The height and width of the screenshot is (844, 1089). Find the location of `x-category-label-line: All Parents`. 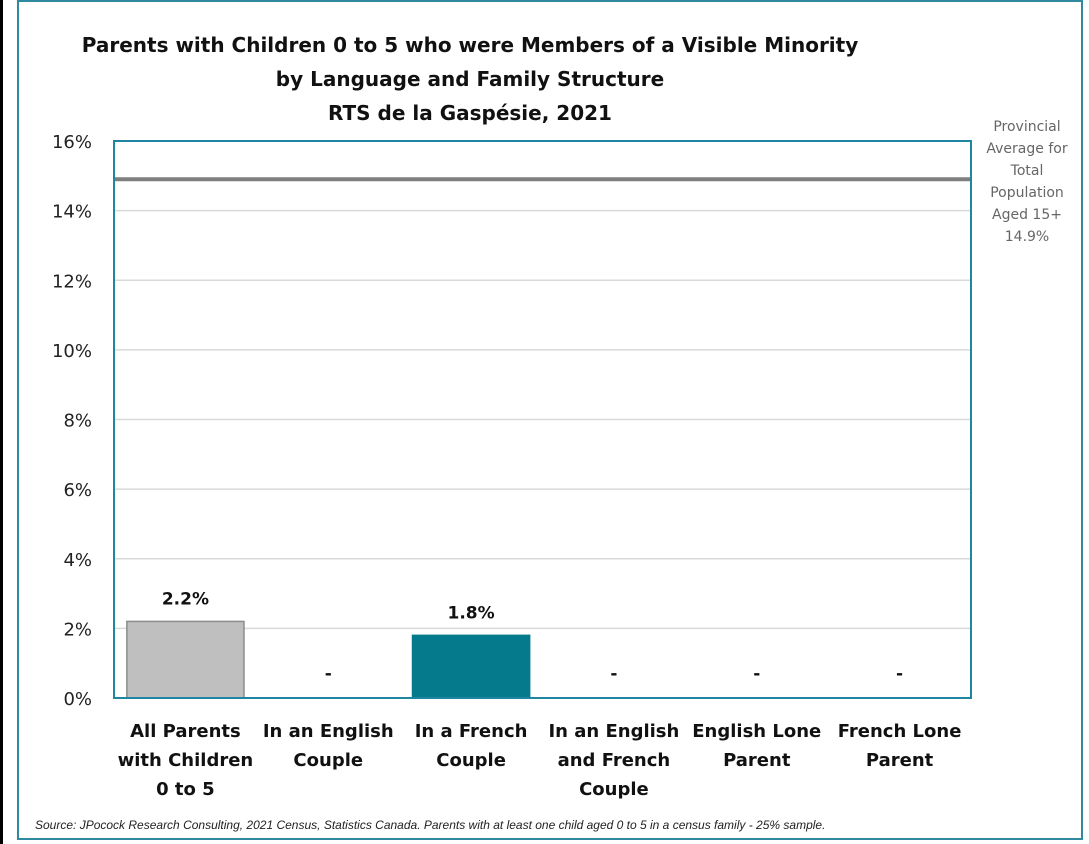

x-category-label-line: All Parents is located at coordinates (185, 731).